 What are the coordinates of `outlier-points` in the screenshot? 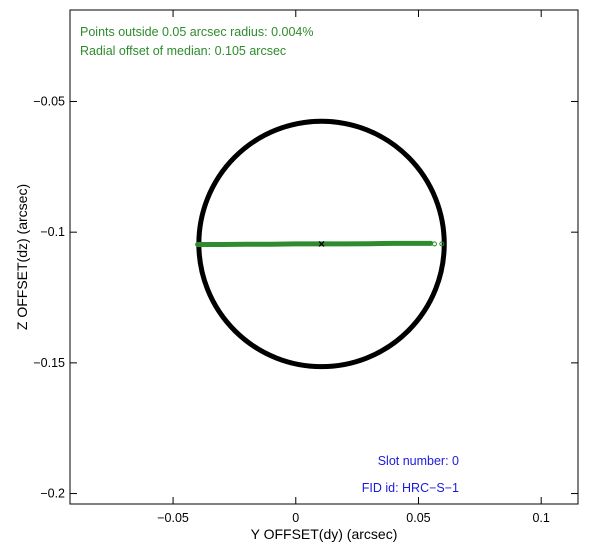 It's located at (438, 244).